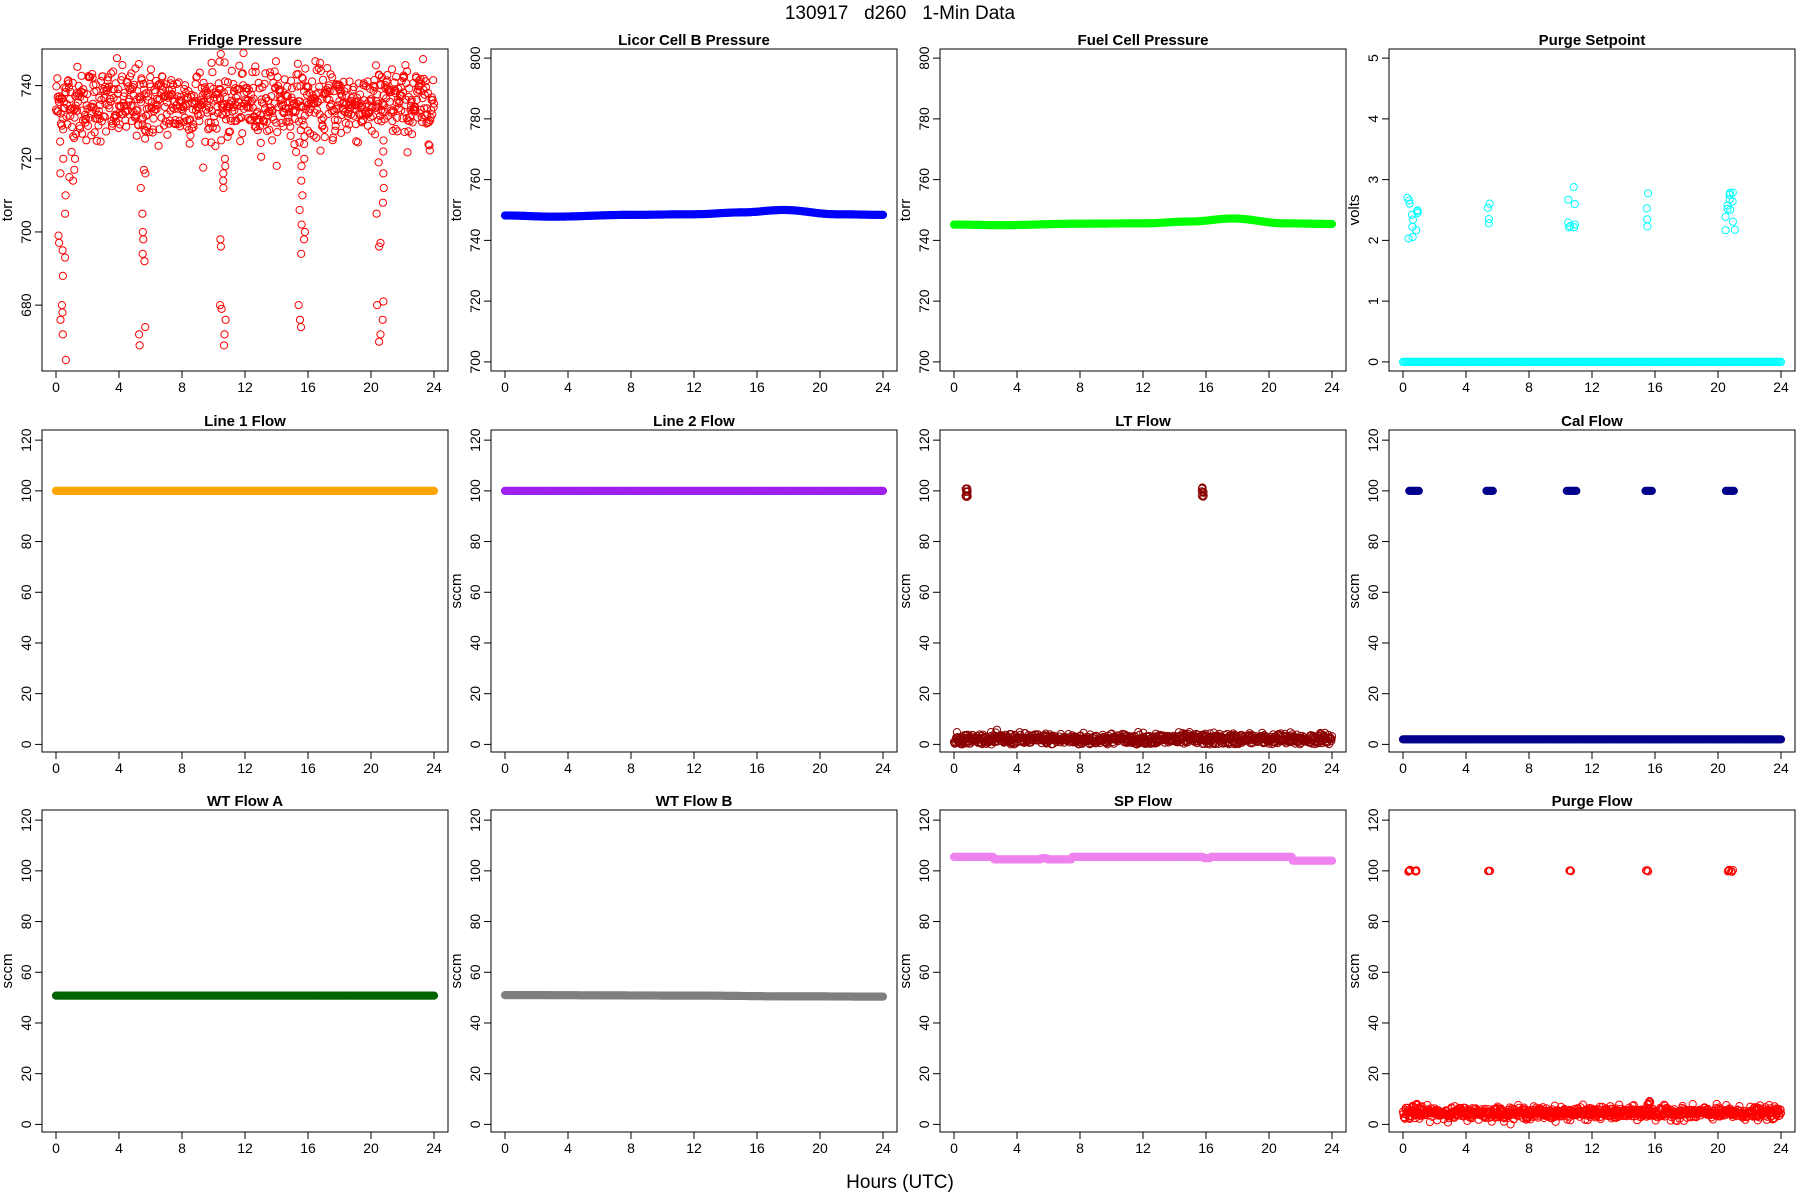 Image resolution: width=1800 pixels, height=1200 pixels. Describe the element at coordinates (475, 972) in the screenshot. I see `y-tick-label: 60` at that location.